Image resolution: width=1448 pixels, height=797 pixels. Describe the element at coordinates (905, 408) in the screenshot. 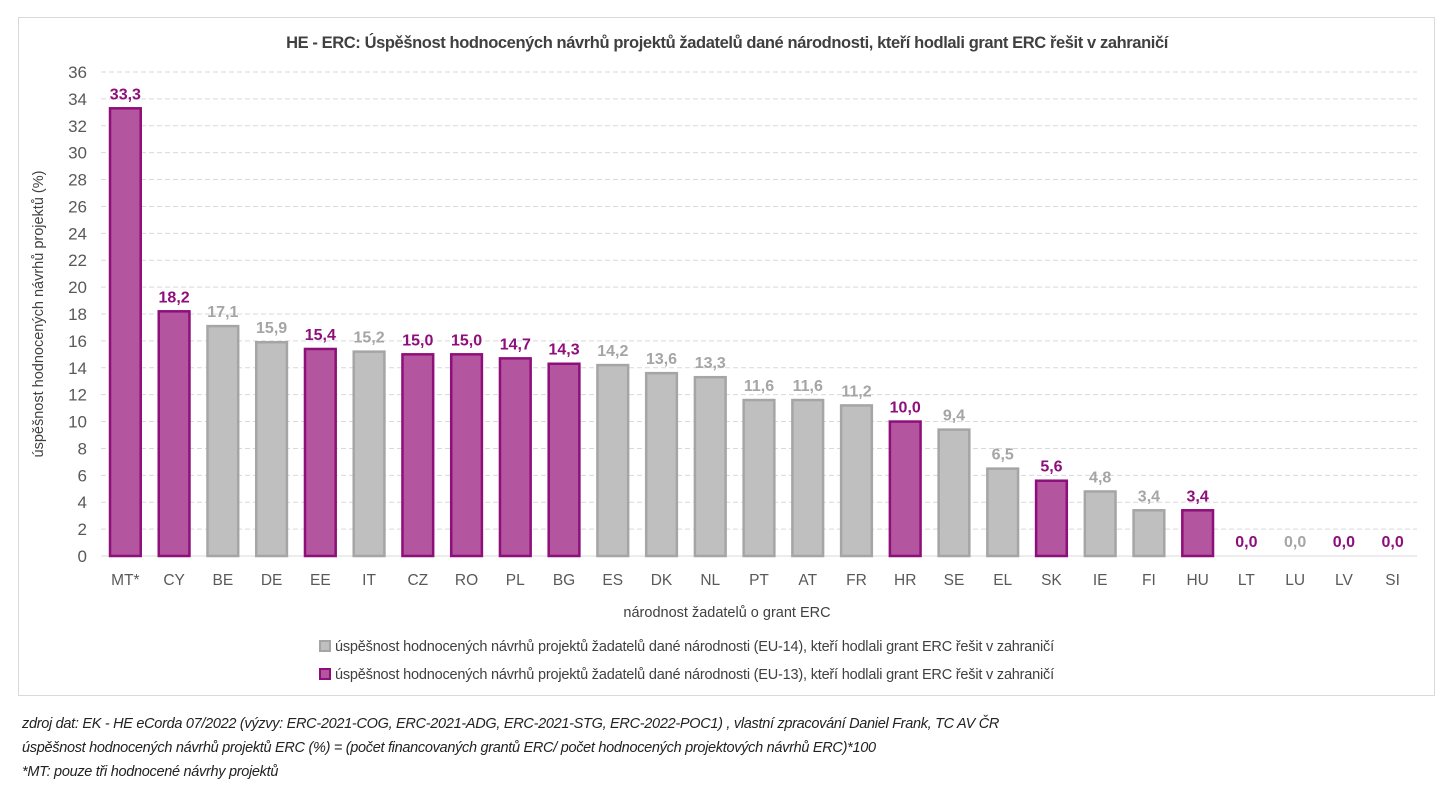

I see `data-label: 10,0` at that location.